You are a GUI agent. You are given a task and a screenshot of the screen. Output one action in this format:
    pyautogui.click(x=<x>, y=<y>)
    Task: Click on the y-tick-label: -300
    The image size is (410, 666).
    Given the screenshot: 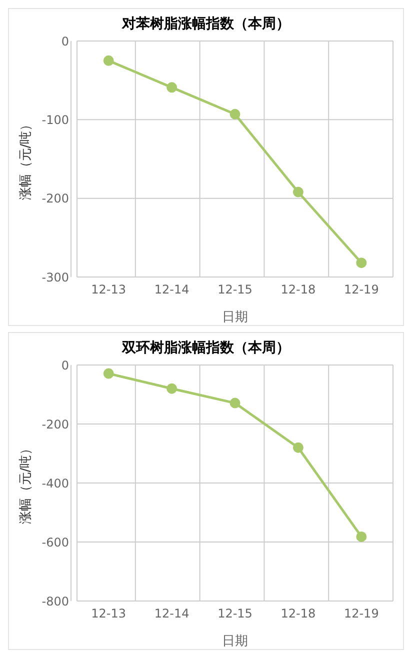 What is the action you would take?
    pyautogui.click(x=55, y=277)
    